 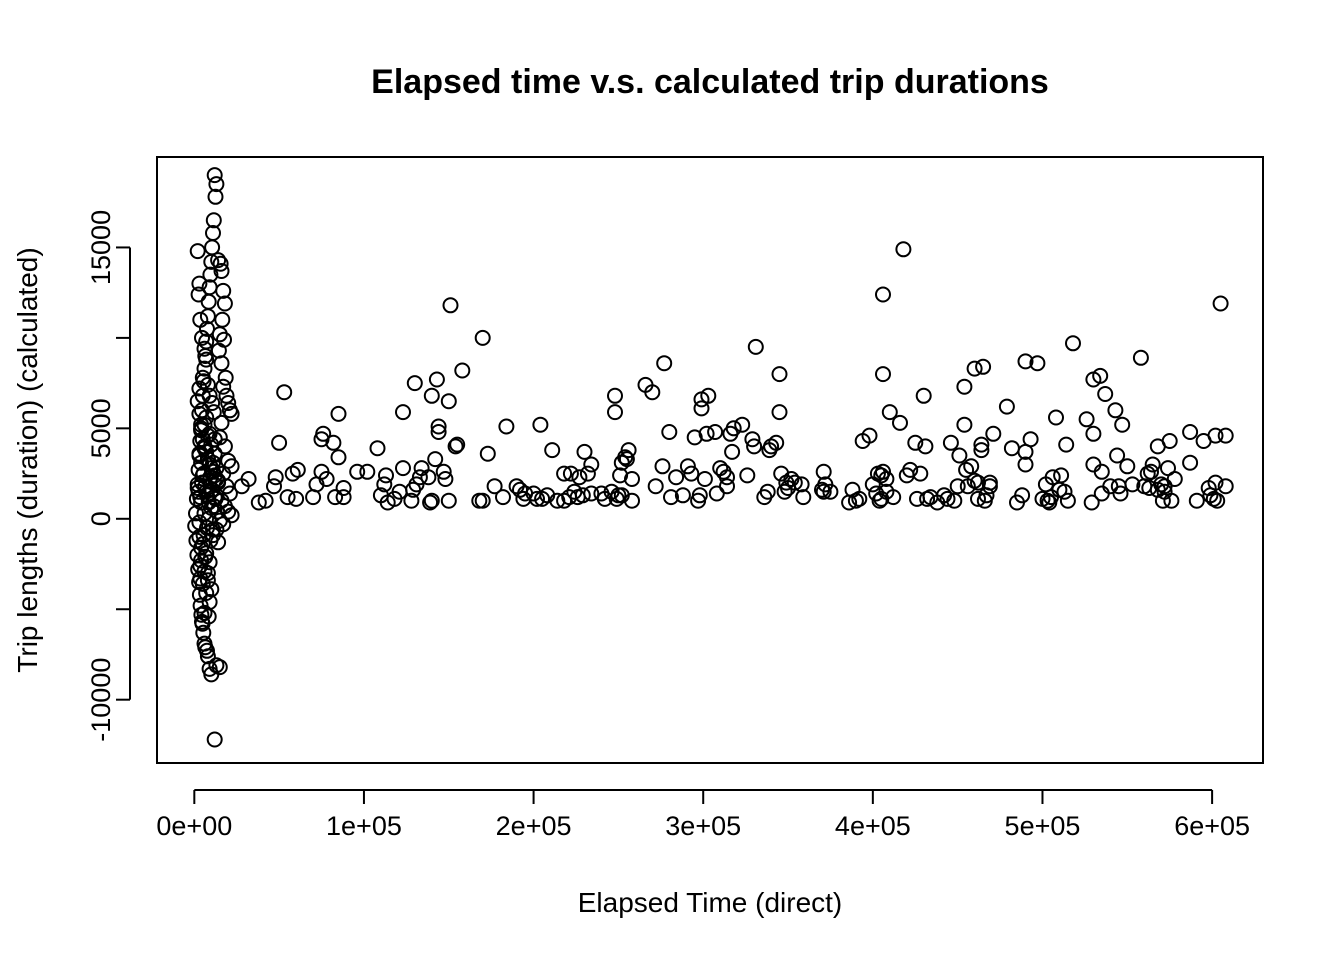 What do you see at coordinates (1043, 826) in the screenshot?
I see `x-tick-label: 5e+05` at bounding box center [1043, 826].